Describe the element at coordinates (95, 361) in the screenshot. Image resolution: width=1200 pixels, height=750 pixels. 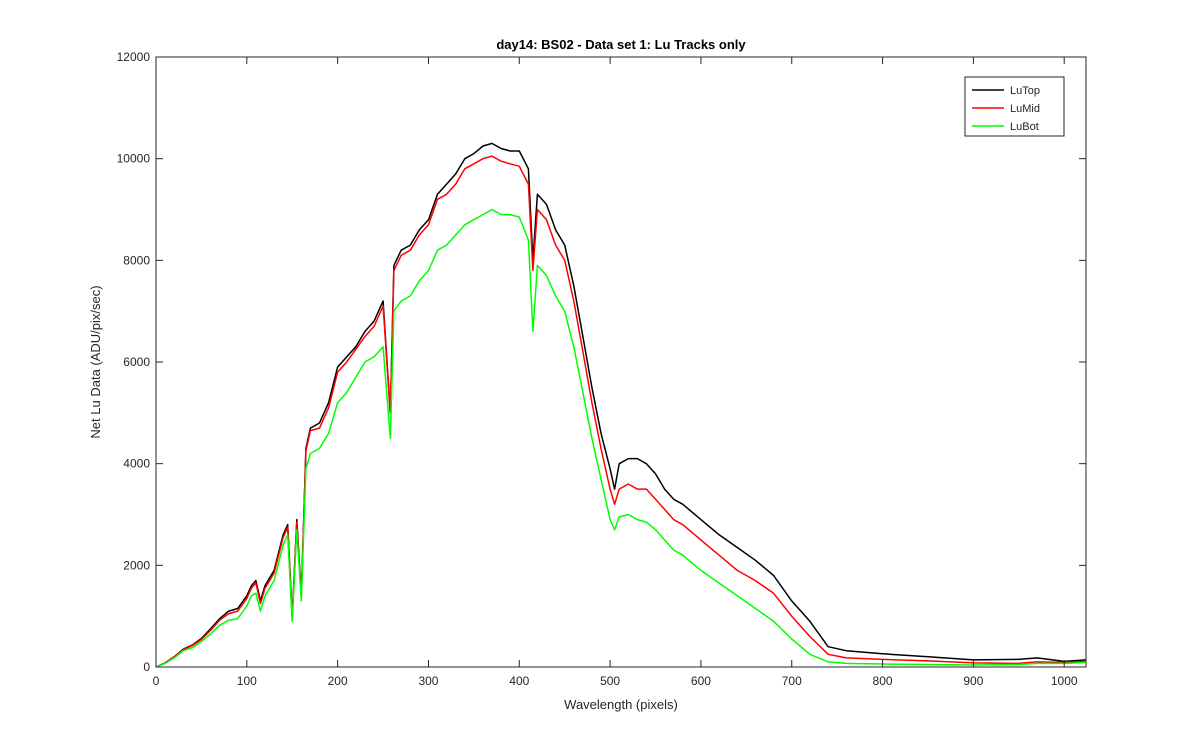
I see `y-axis-title: Net Lu Data (ADU/pix/sec)` at that location.